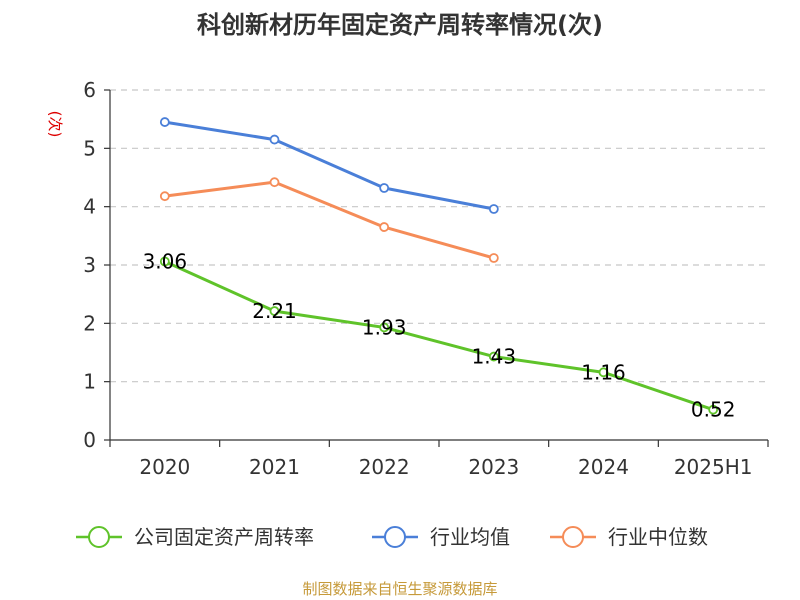 The width and height of the screenshot is (800, 600). I want to click on series-1-point-2022, so click(384, 188).